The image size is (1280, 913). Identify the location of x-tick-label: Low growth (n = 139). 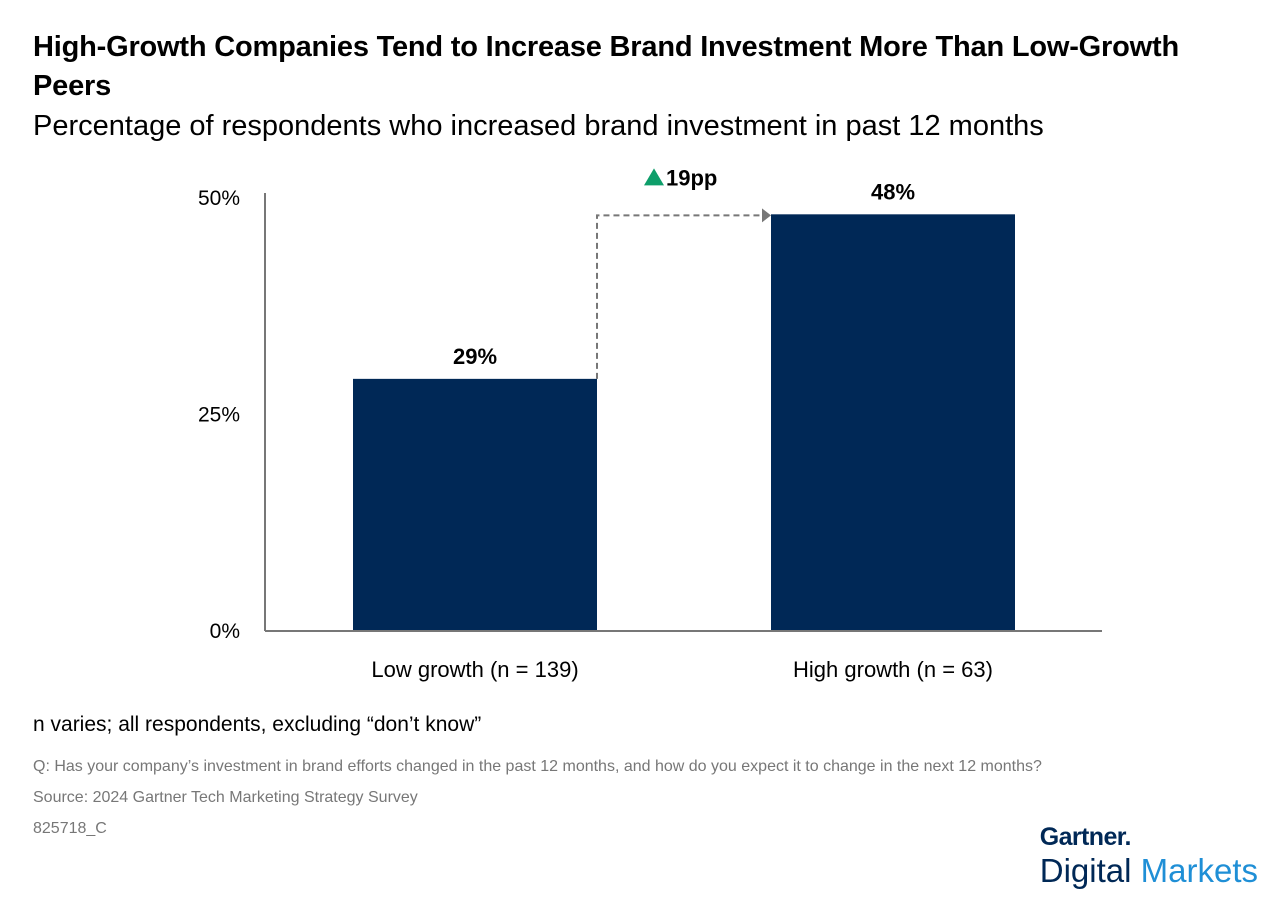
(474, 669).